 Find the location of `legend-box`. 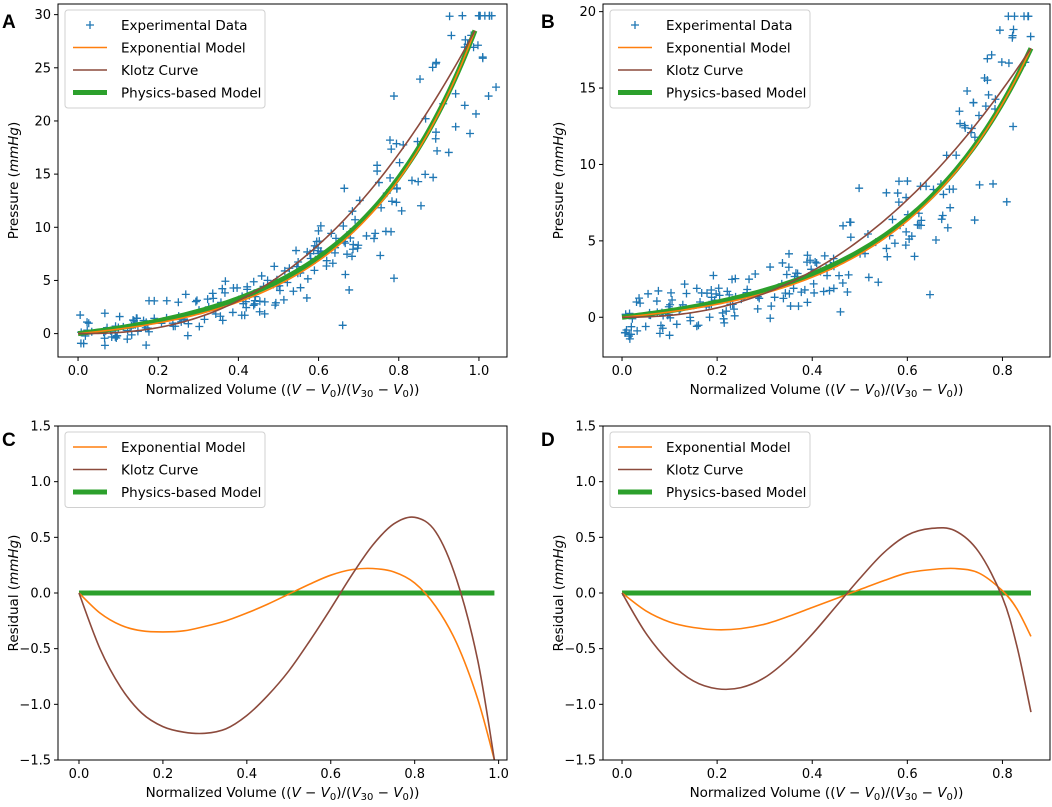

legend-box is located at coordinates (165, 469).